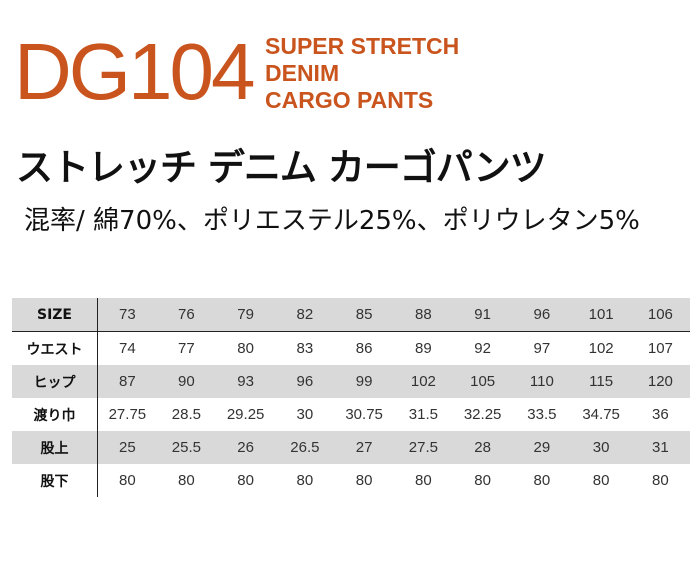  I want to click on table-cell: 97, so click(542, 348).